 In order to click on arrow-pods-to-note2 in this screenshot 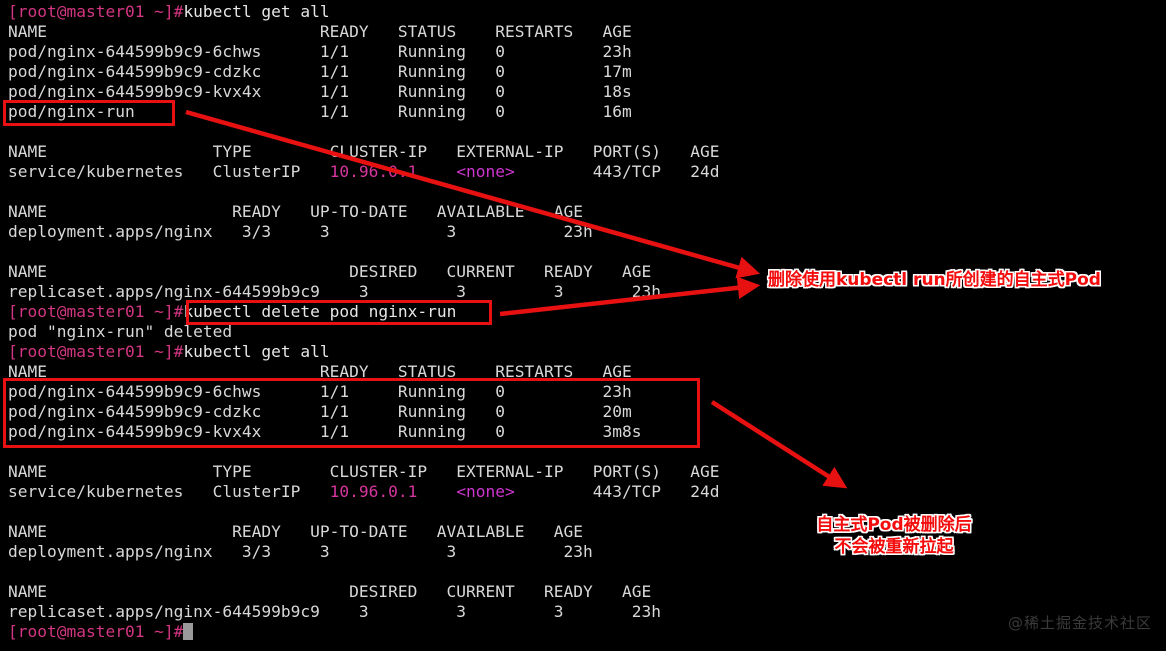, I will do `click(779, 444)`.